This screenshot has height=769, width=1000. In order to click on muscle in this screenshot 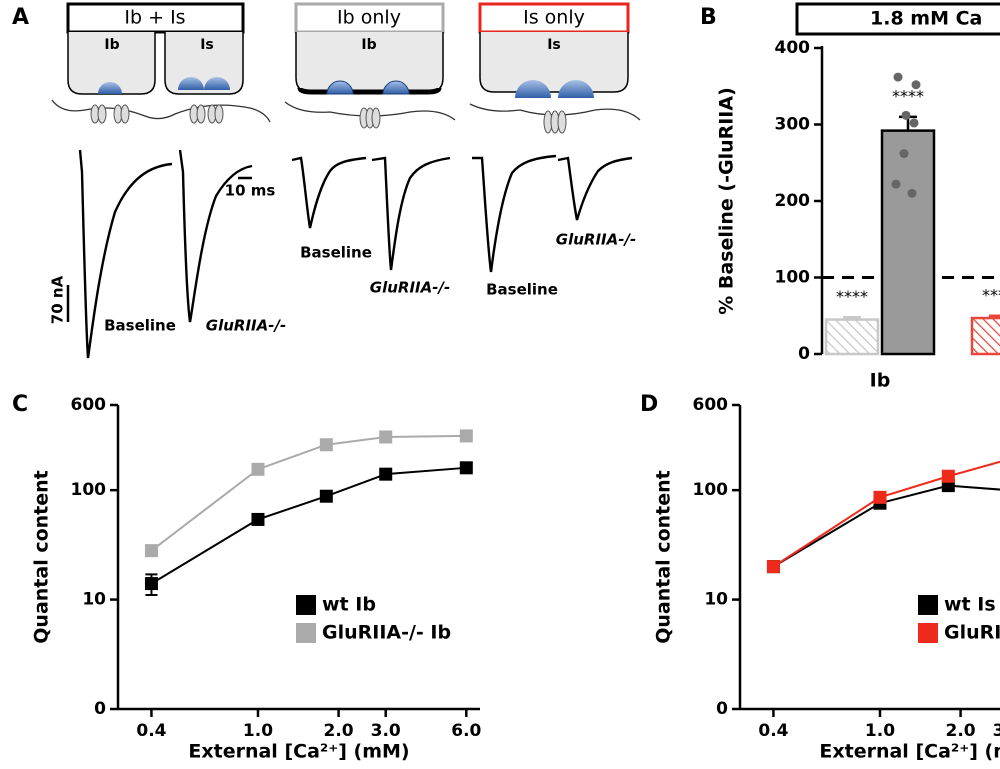, I will do `click(161, 111)`.